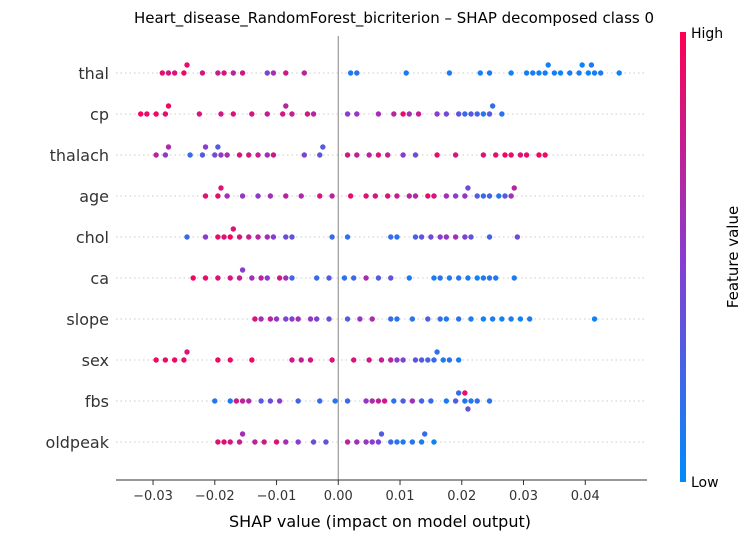 This screenshot has width=753, height=544. Describe the element at coordinates (338, 496) in the screenshot. I see `x-tick-label: 0.00` at that location.